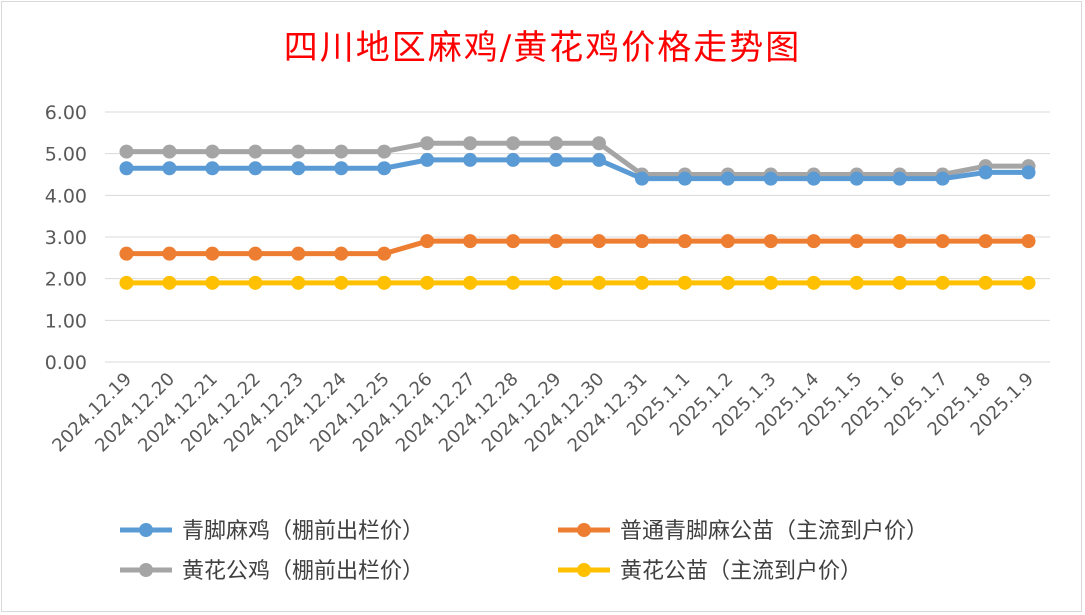 Image resolution: width=1085 pixels, height=615 pixels. What do you see at coordinates (542, 48) in the screenshot?
I see `chart-title: 四川地区麻鸡/黄花鸡价格走势图` at bounding box center [542, 48].